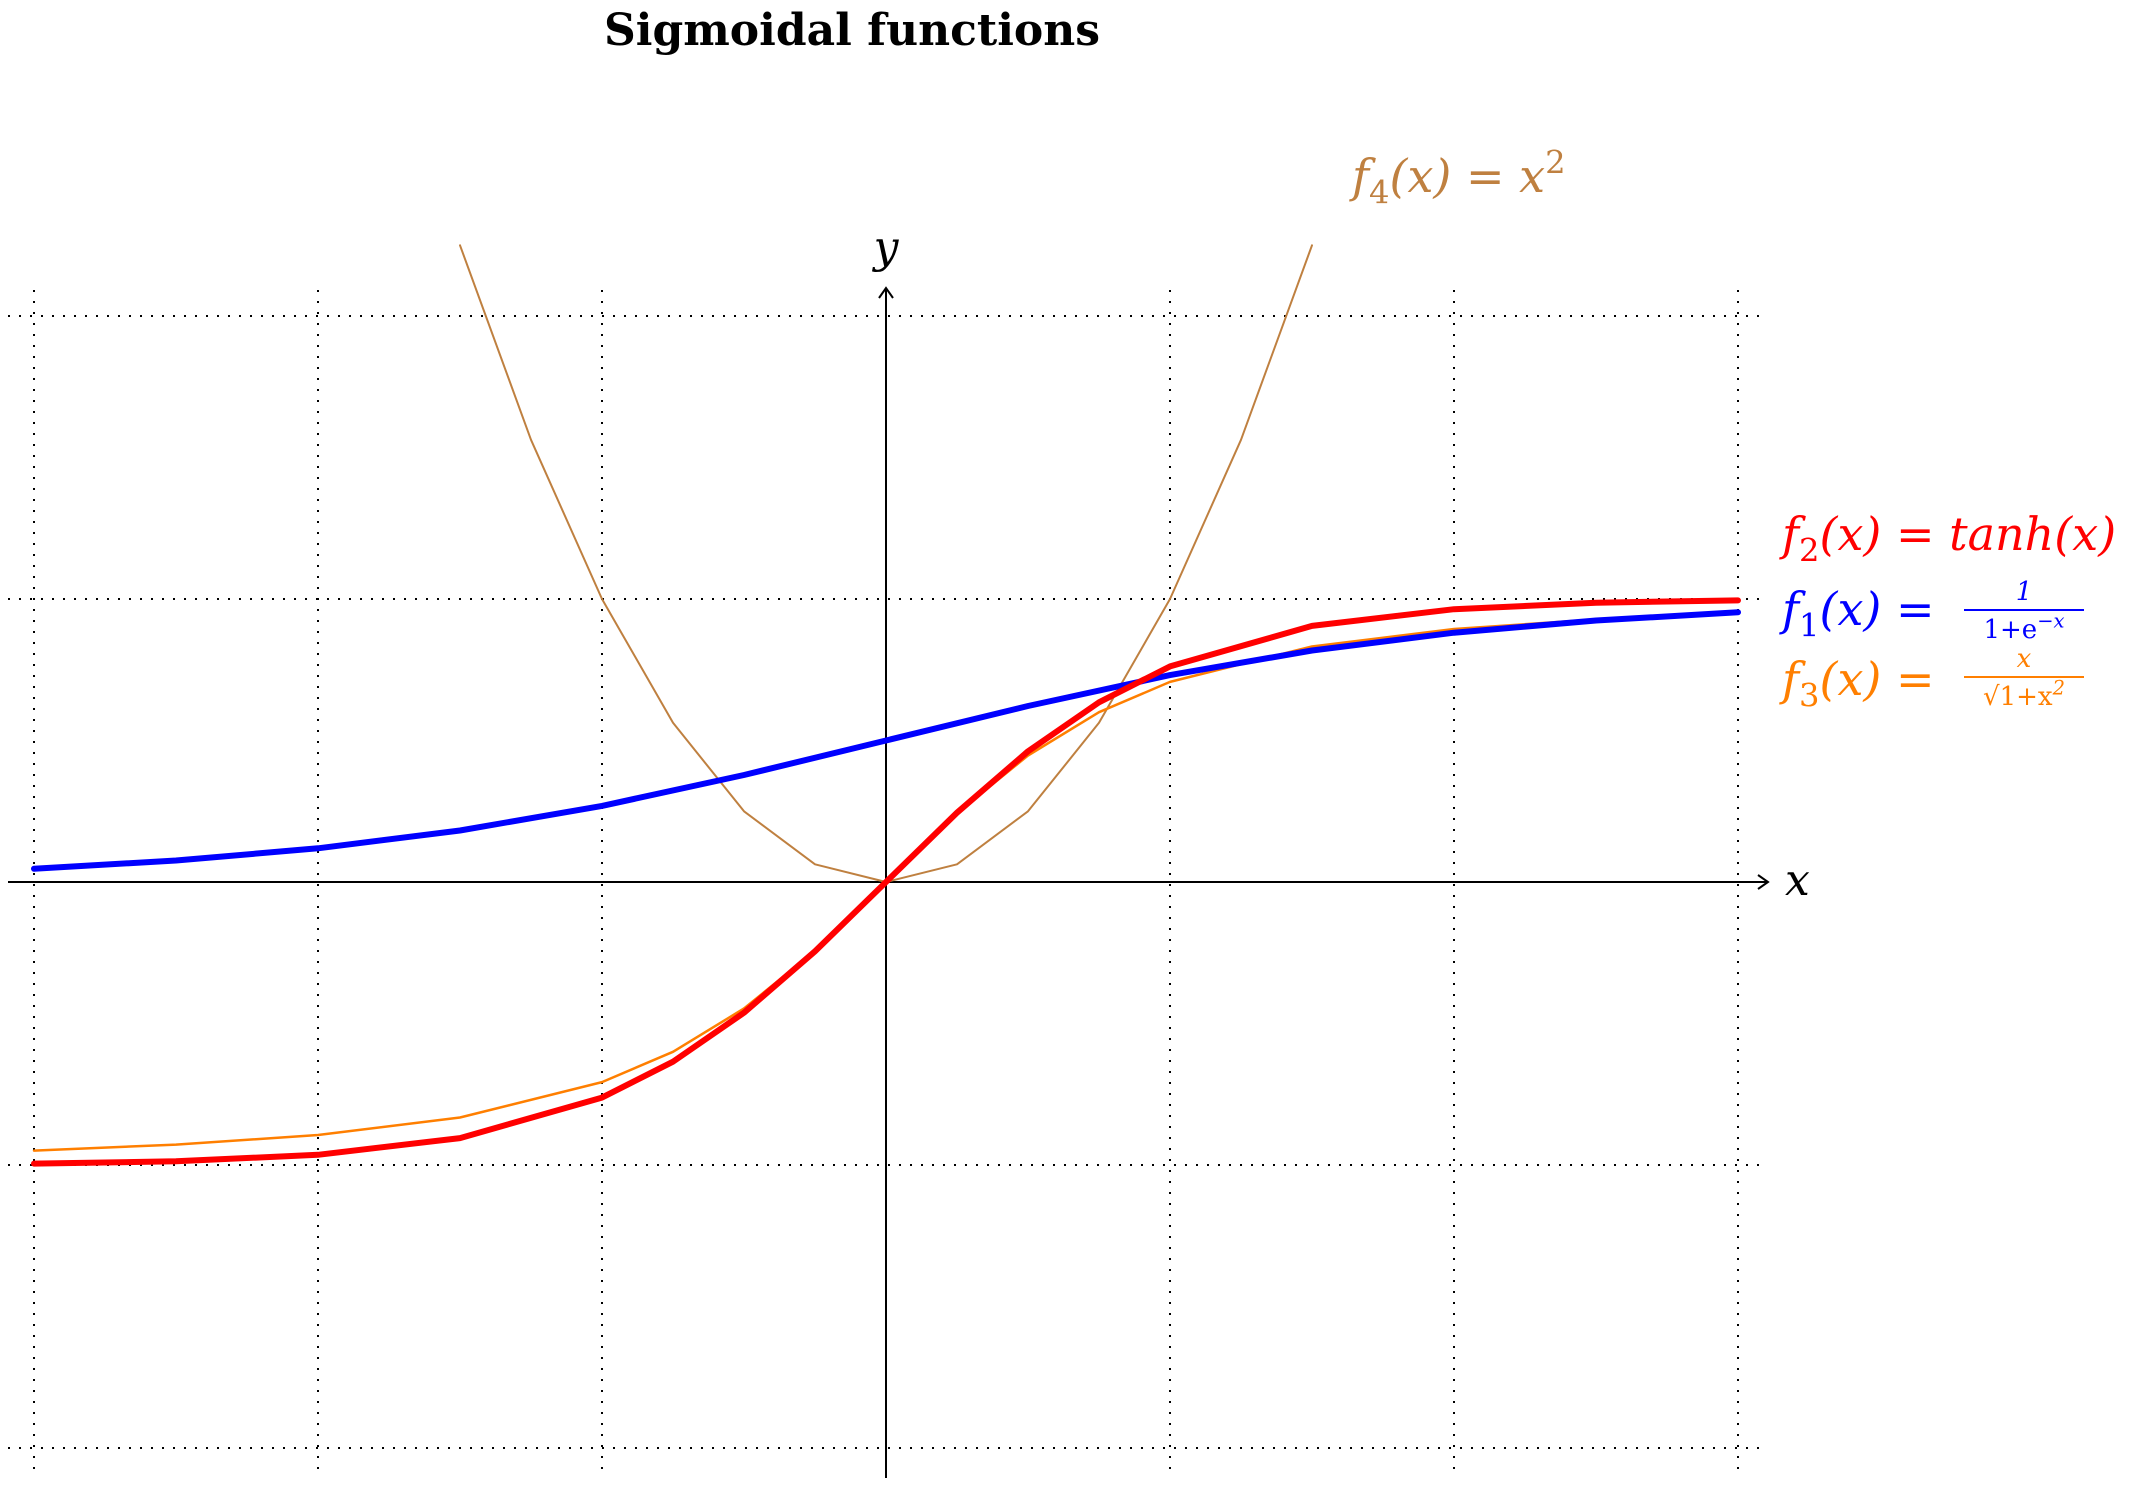 The height and width of the screenshot is (1485, 2138). What do you see at coordinates (2024, 659) in the screenshot?
I see `legend-f3-numerator: x` at bounding box center [2024, 659].